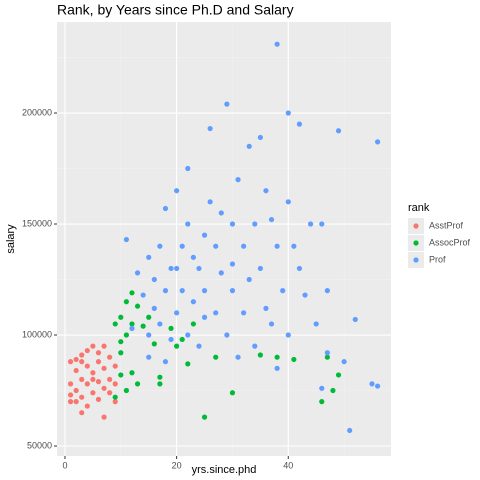  I want to click on legend-label: AssocProf, so click(450, 242).